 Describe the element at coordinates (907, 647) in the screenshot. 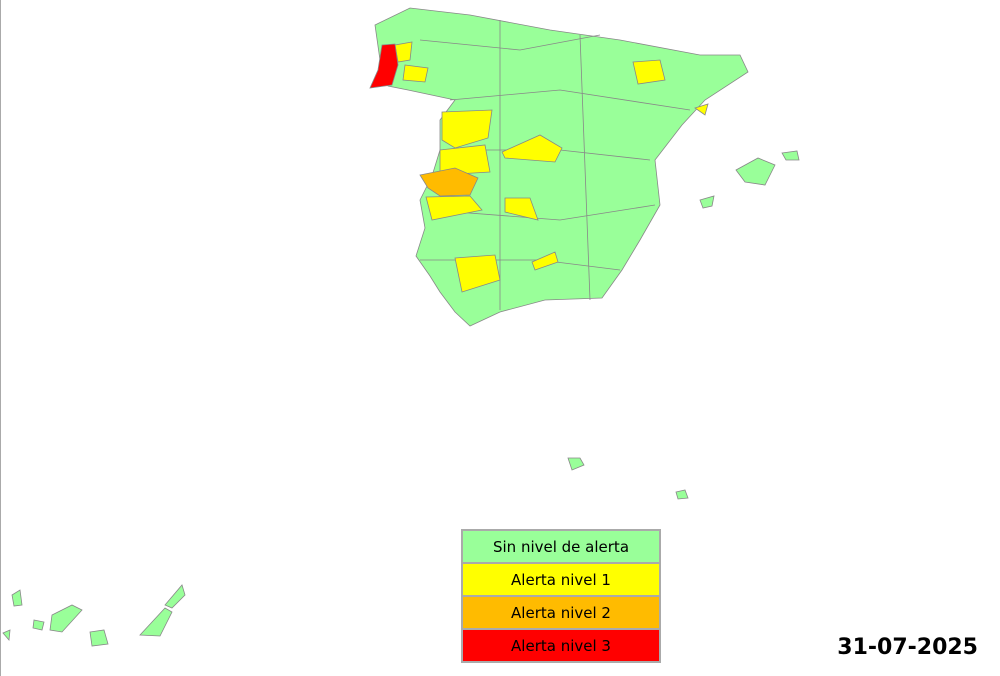

I see `date: 31-07-2025` at that location.